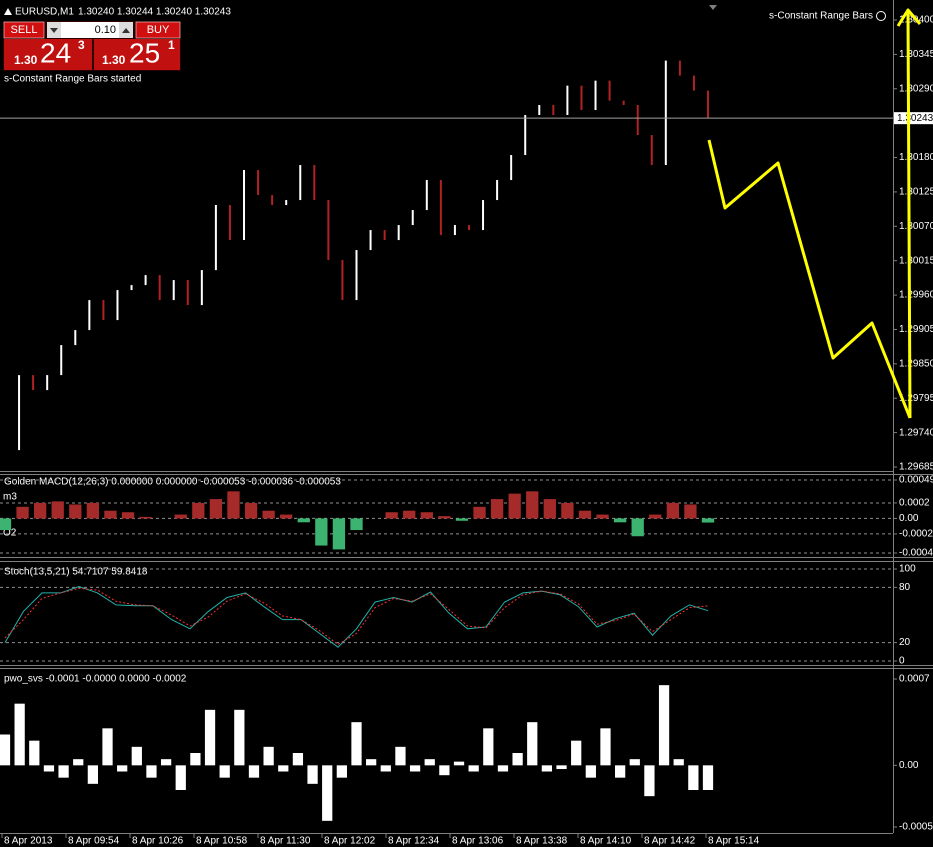  I want to click on x-tick-label: 8 Apr 11:30, so click(285, 841).